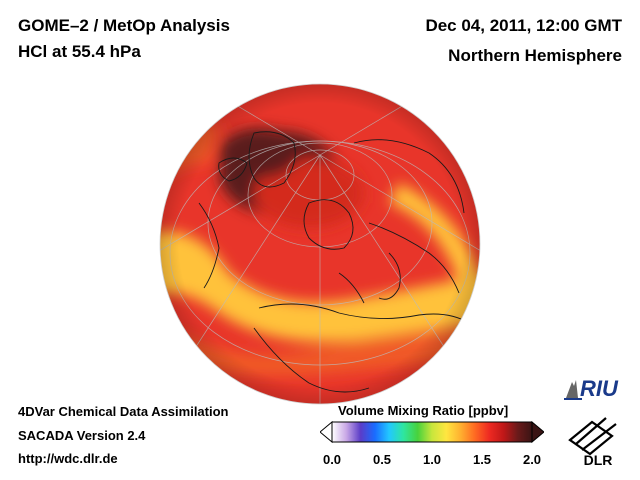 This screenshot has width=640, height=480. Describe the element at coordinates (599, 388) in the screenshot. I see `riu-logo-text: RIU` at that location.